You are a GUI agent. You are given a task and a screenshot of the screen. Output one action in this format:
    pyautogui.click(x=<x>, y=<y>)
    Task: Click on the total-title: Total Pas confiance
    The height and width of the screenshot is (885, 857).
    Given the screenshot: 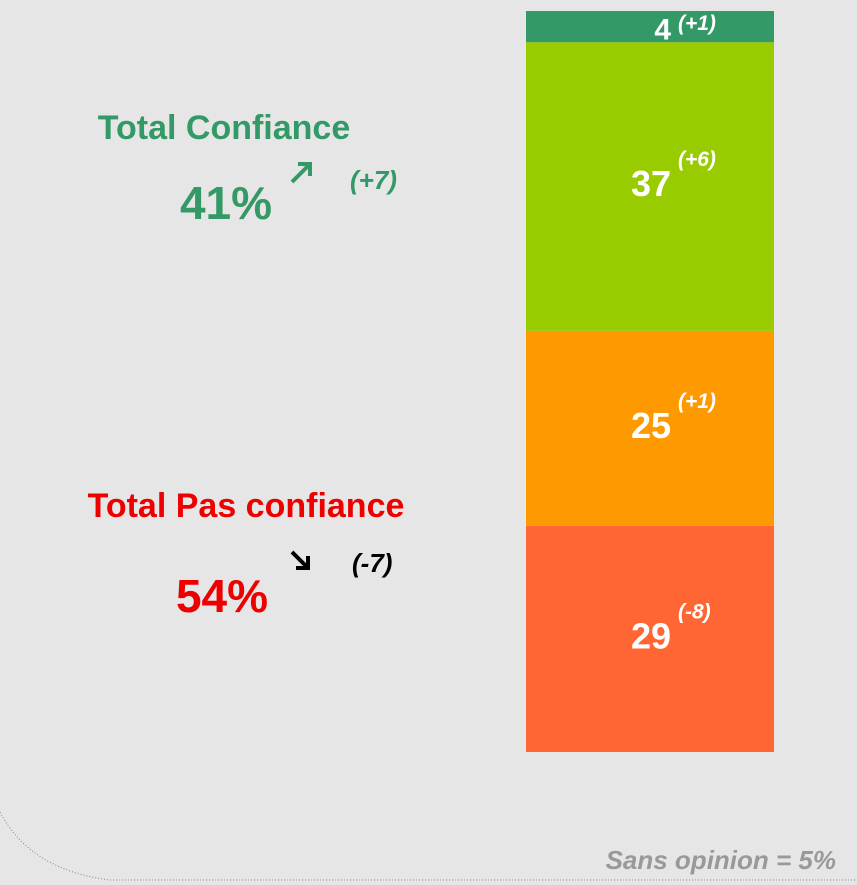 What is the action you would take?
    pyautogui.click(x=246, y=506)
    